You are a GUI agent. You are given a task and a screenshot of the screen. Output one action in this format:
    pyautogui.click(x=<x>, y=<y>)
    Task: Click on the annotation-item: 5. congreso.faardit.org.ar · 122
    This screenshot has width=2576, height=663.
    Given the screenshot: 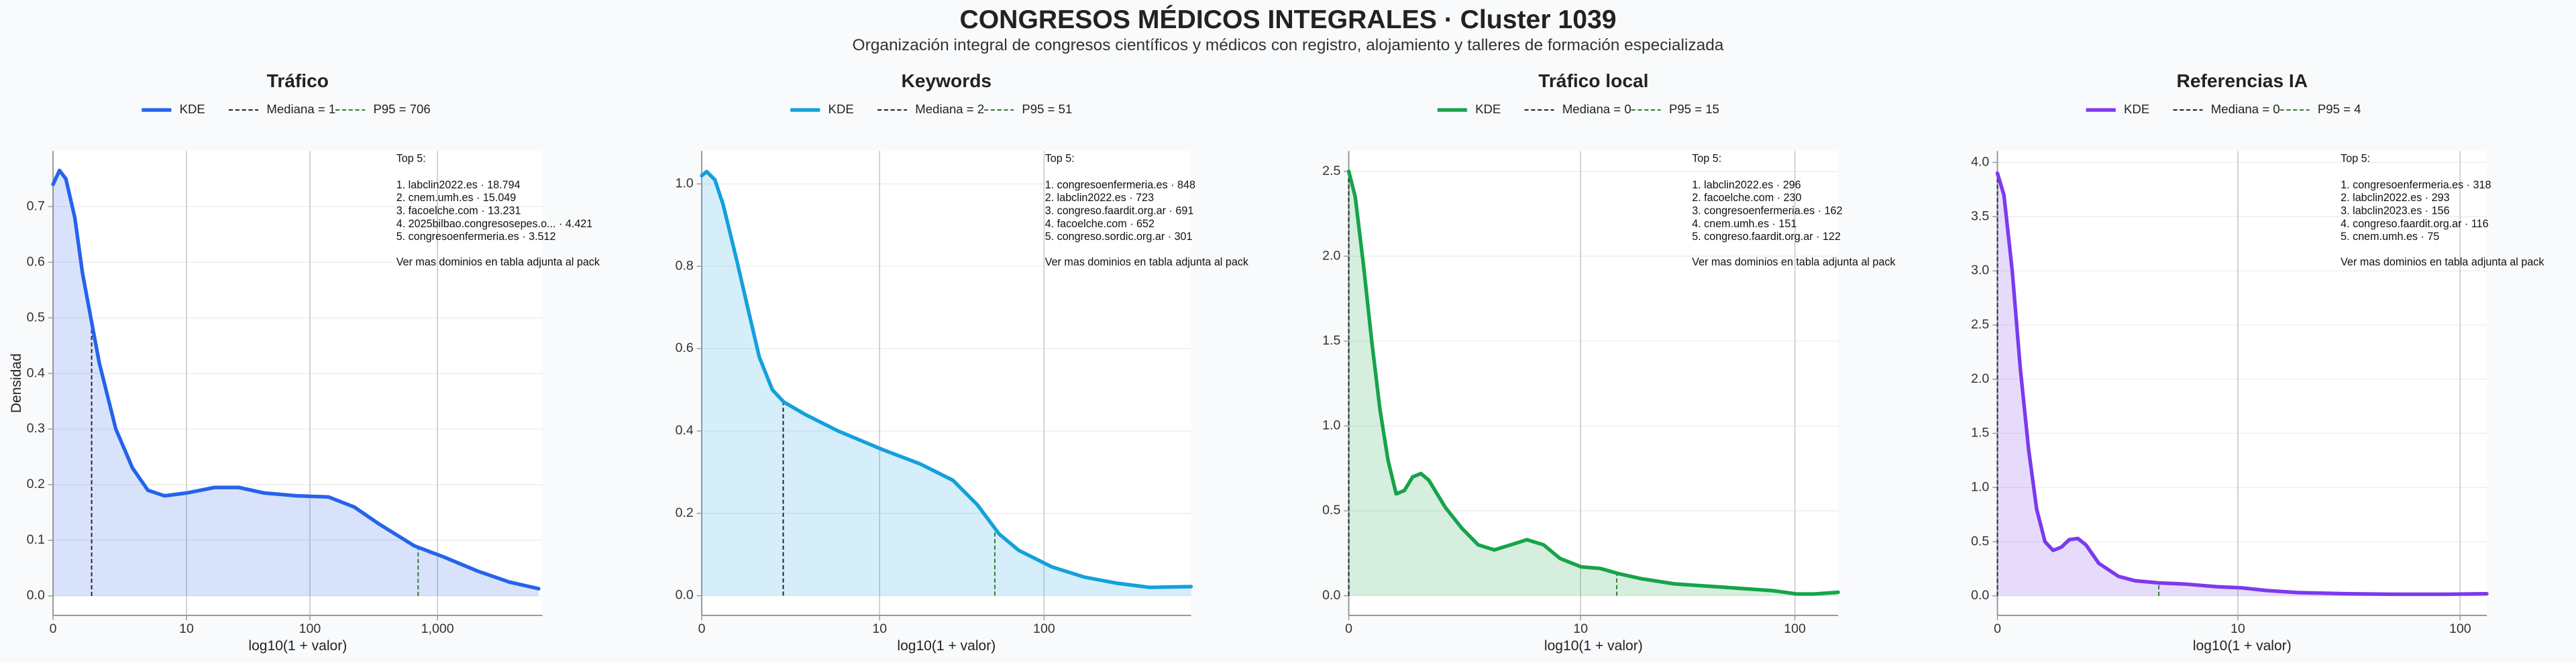 What is the action you would take?
    pyautogui.click(x=1766, y=237)
    